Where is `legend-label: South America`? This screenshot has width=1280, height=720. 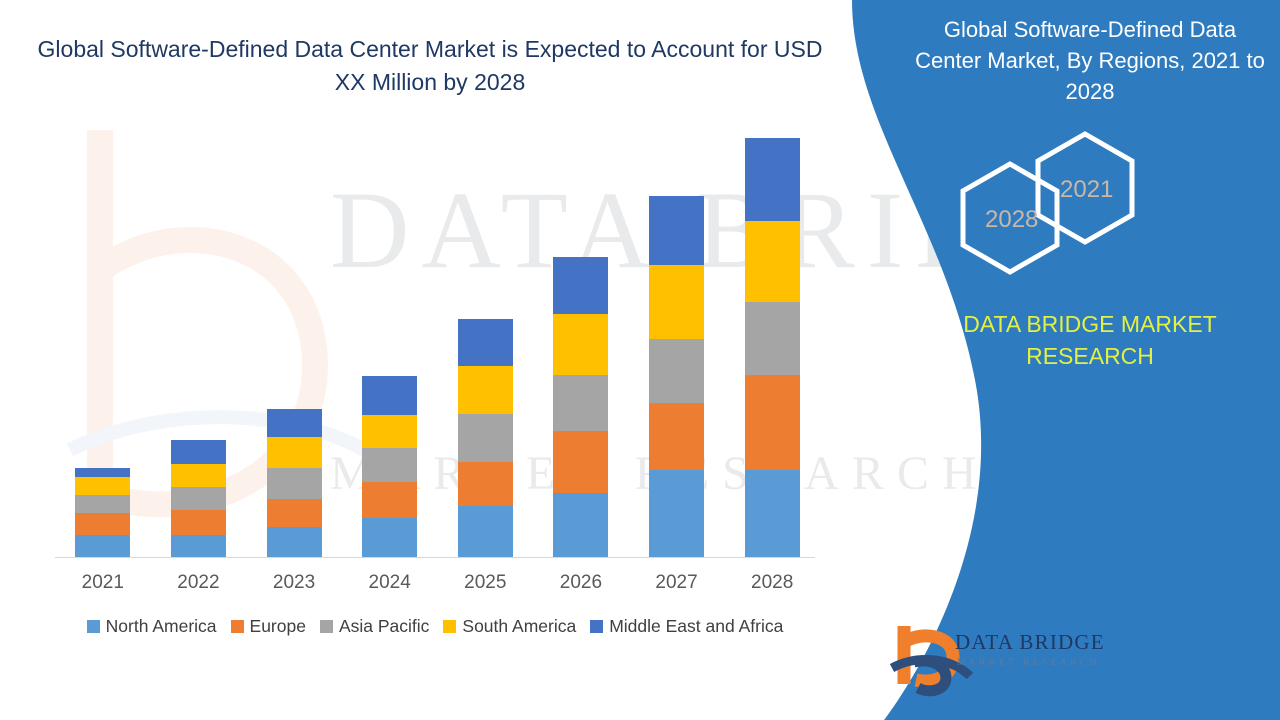
legend-label: South America is located at coordinates (519, 626).